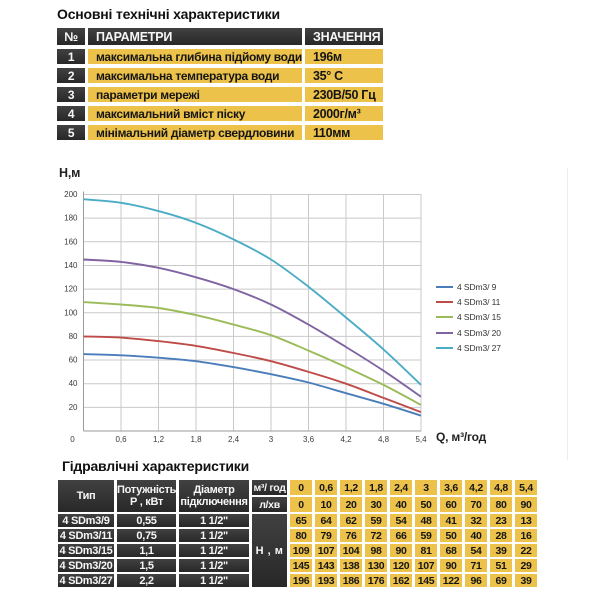 This screenshot has height=600, width=600. What do you see at coordinates (476, 504) in the screenshot?
I see `hyd-flow-min-value: 70` at bounding box center [476, 504].